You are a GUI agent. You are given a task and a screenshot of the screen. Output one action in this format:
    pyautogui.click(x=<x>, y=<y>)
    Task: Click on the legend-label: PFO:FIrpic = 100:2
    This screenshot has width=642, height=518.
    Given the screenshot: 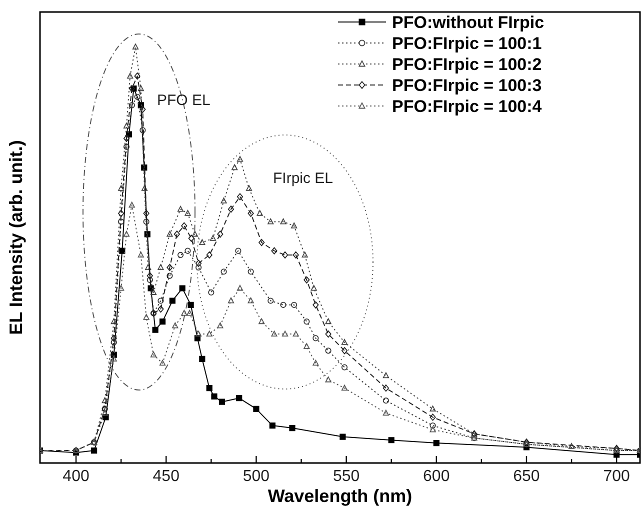 What is the action you would take?
    pyautogui.click(x=467, y=64)
    